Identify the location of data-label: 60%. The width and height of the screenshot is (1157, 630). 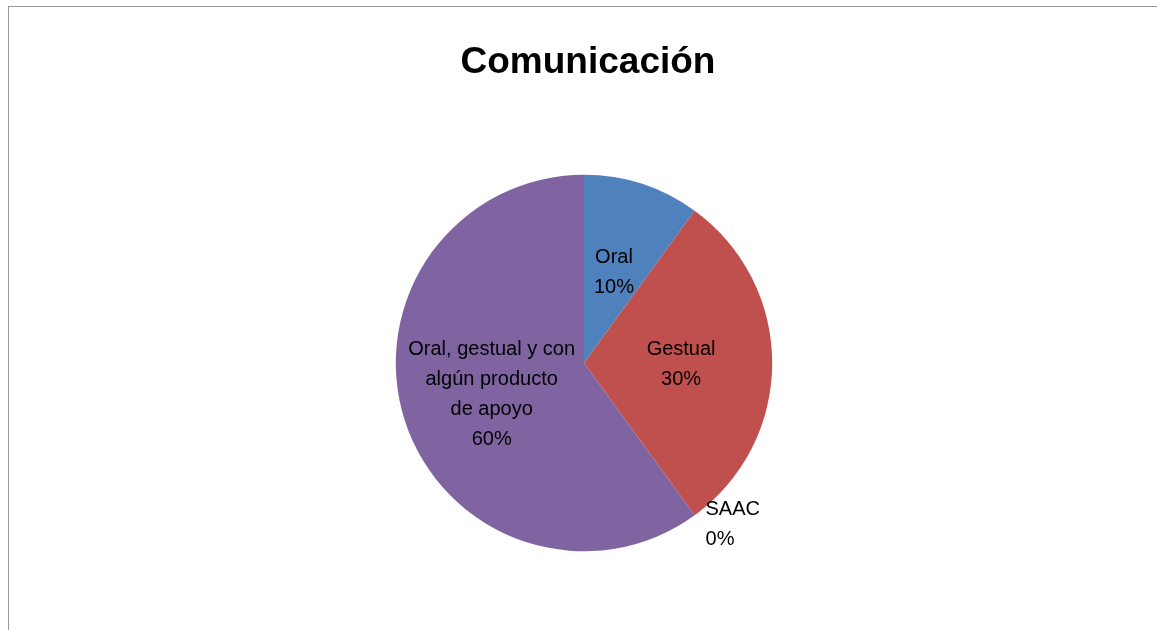
(491, 438).